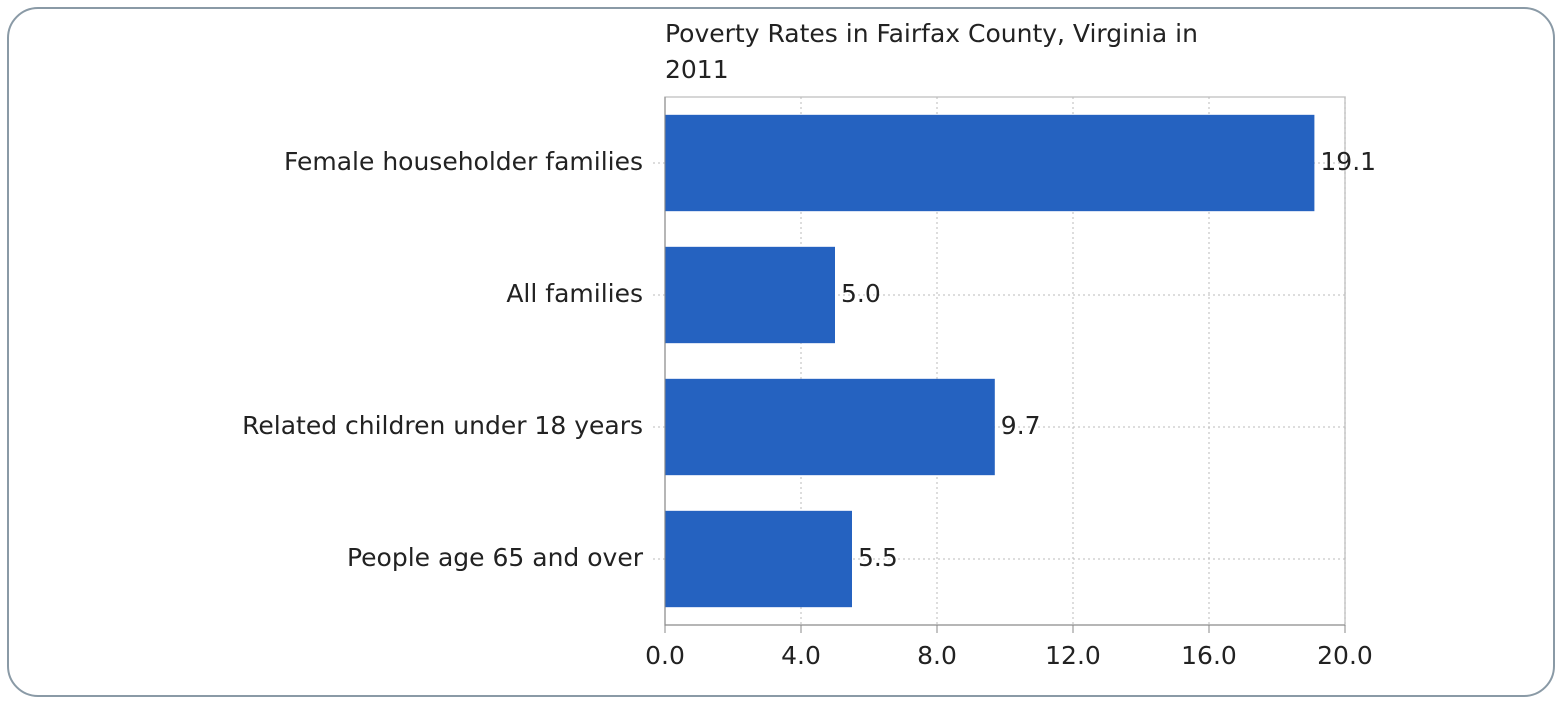  I want to click on x-tick-label: 0.0, so click(665, 655).